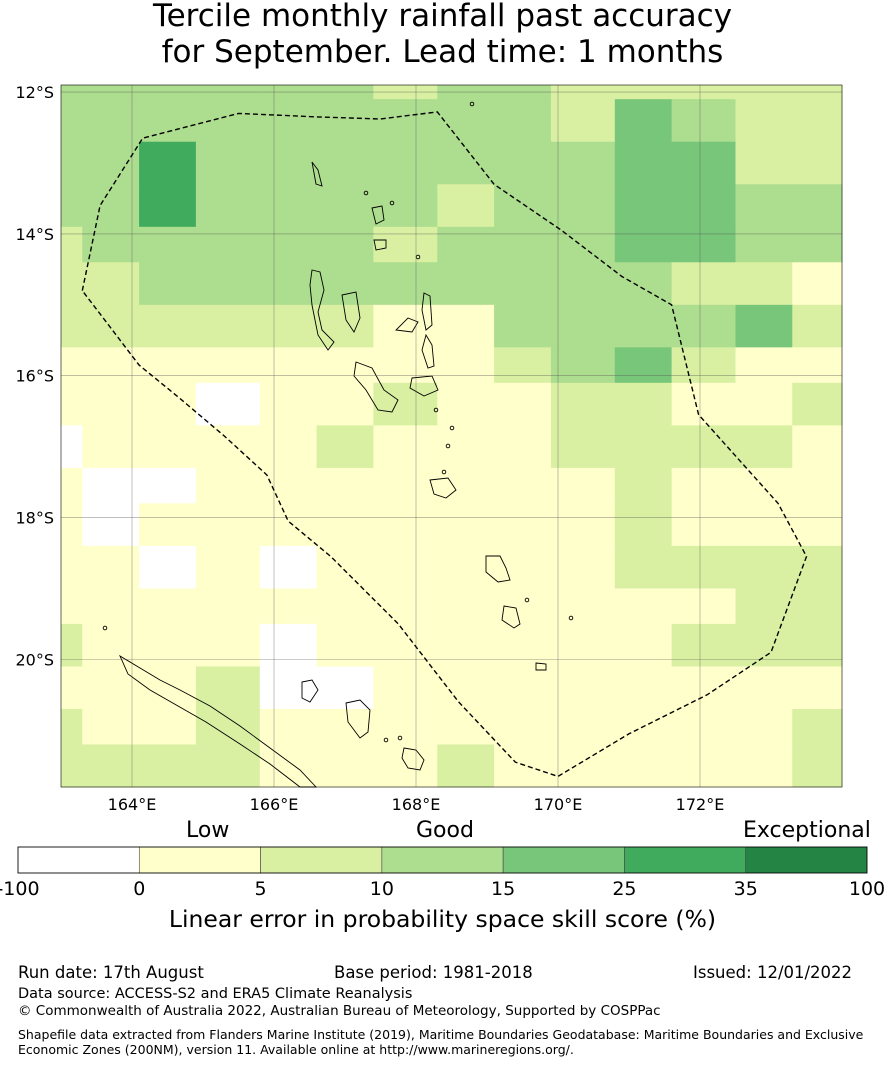 Image resolution: width=885 pixels, height=1065 pixels. Describe the element at coordinates (111, 972) in the screenshot. I see `run-date: Run date: 17th August` at that location.